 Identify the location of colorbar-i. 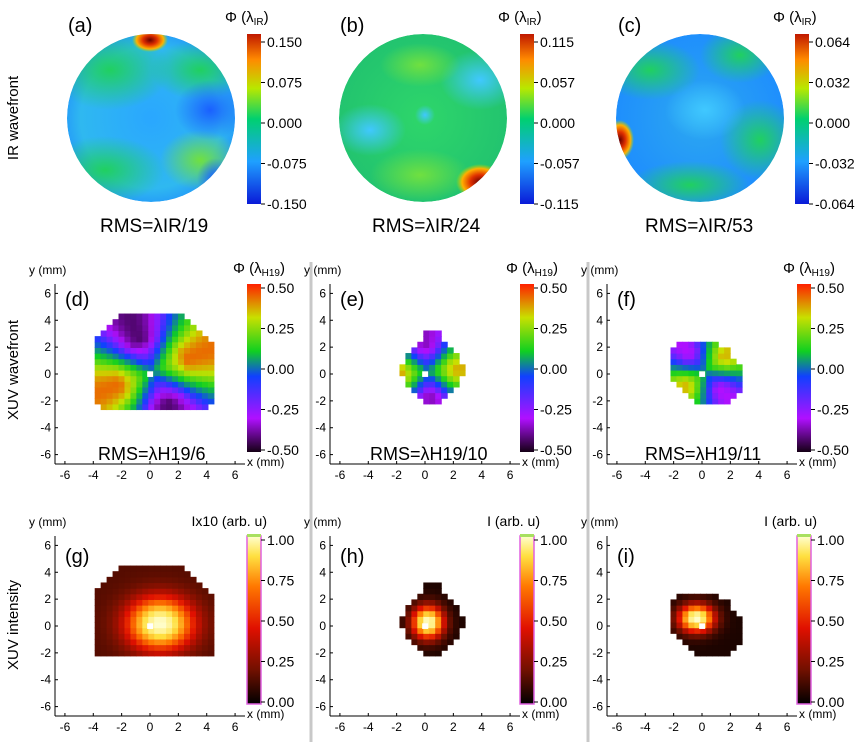
(804, 620).